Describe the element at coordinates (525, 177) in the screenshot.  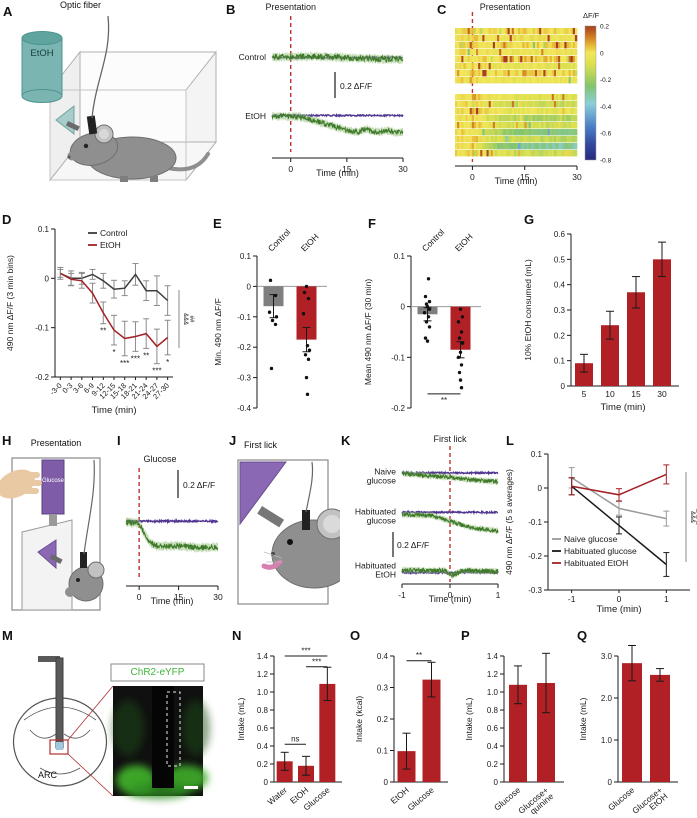
I see `svg-text: 15` at that location.